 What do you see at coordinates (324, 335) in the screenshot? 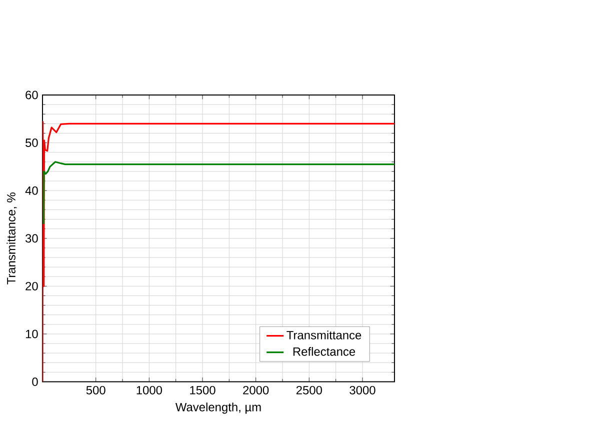
I see `legend-label: Transmittance` at bounding box center [324, 335].